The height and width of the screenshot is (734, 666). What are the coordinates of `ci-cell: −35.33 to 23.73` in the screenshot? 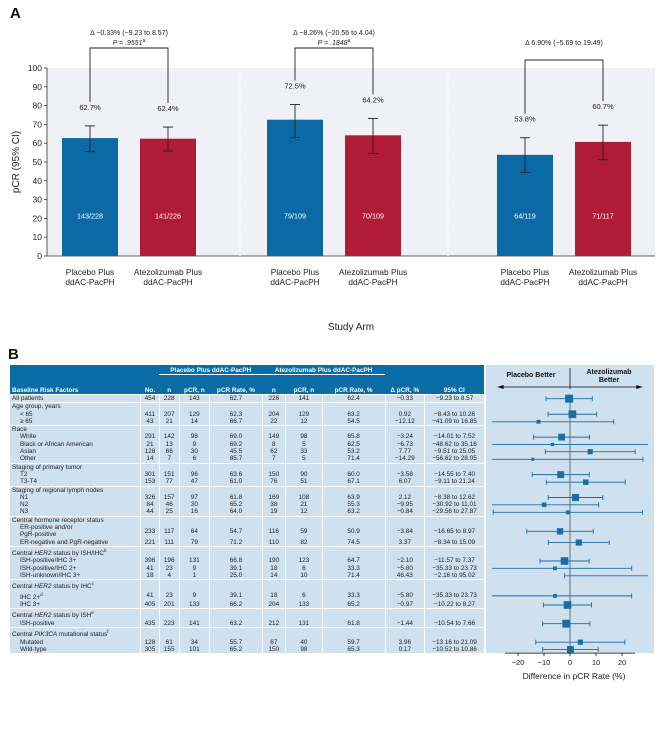 It's located at (454, 596).